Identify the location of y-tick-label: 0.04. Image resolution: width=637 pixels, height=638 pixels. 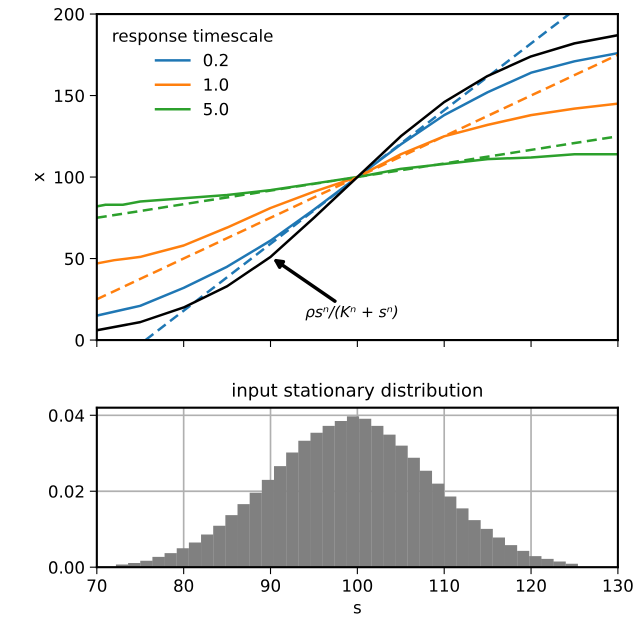
(66, 415).